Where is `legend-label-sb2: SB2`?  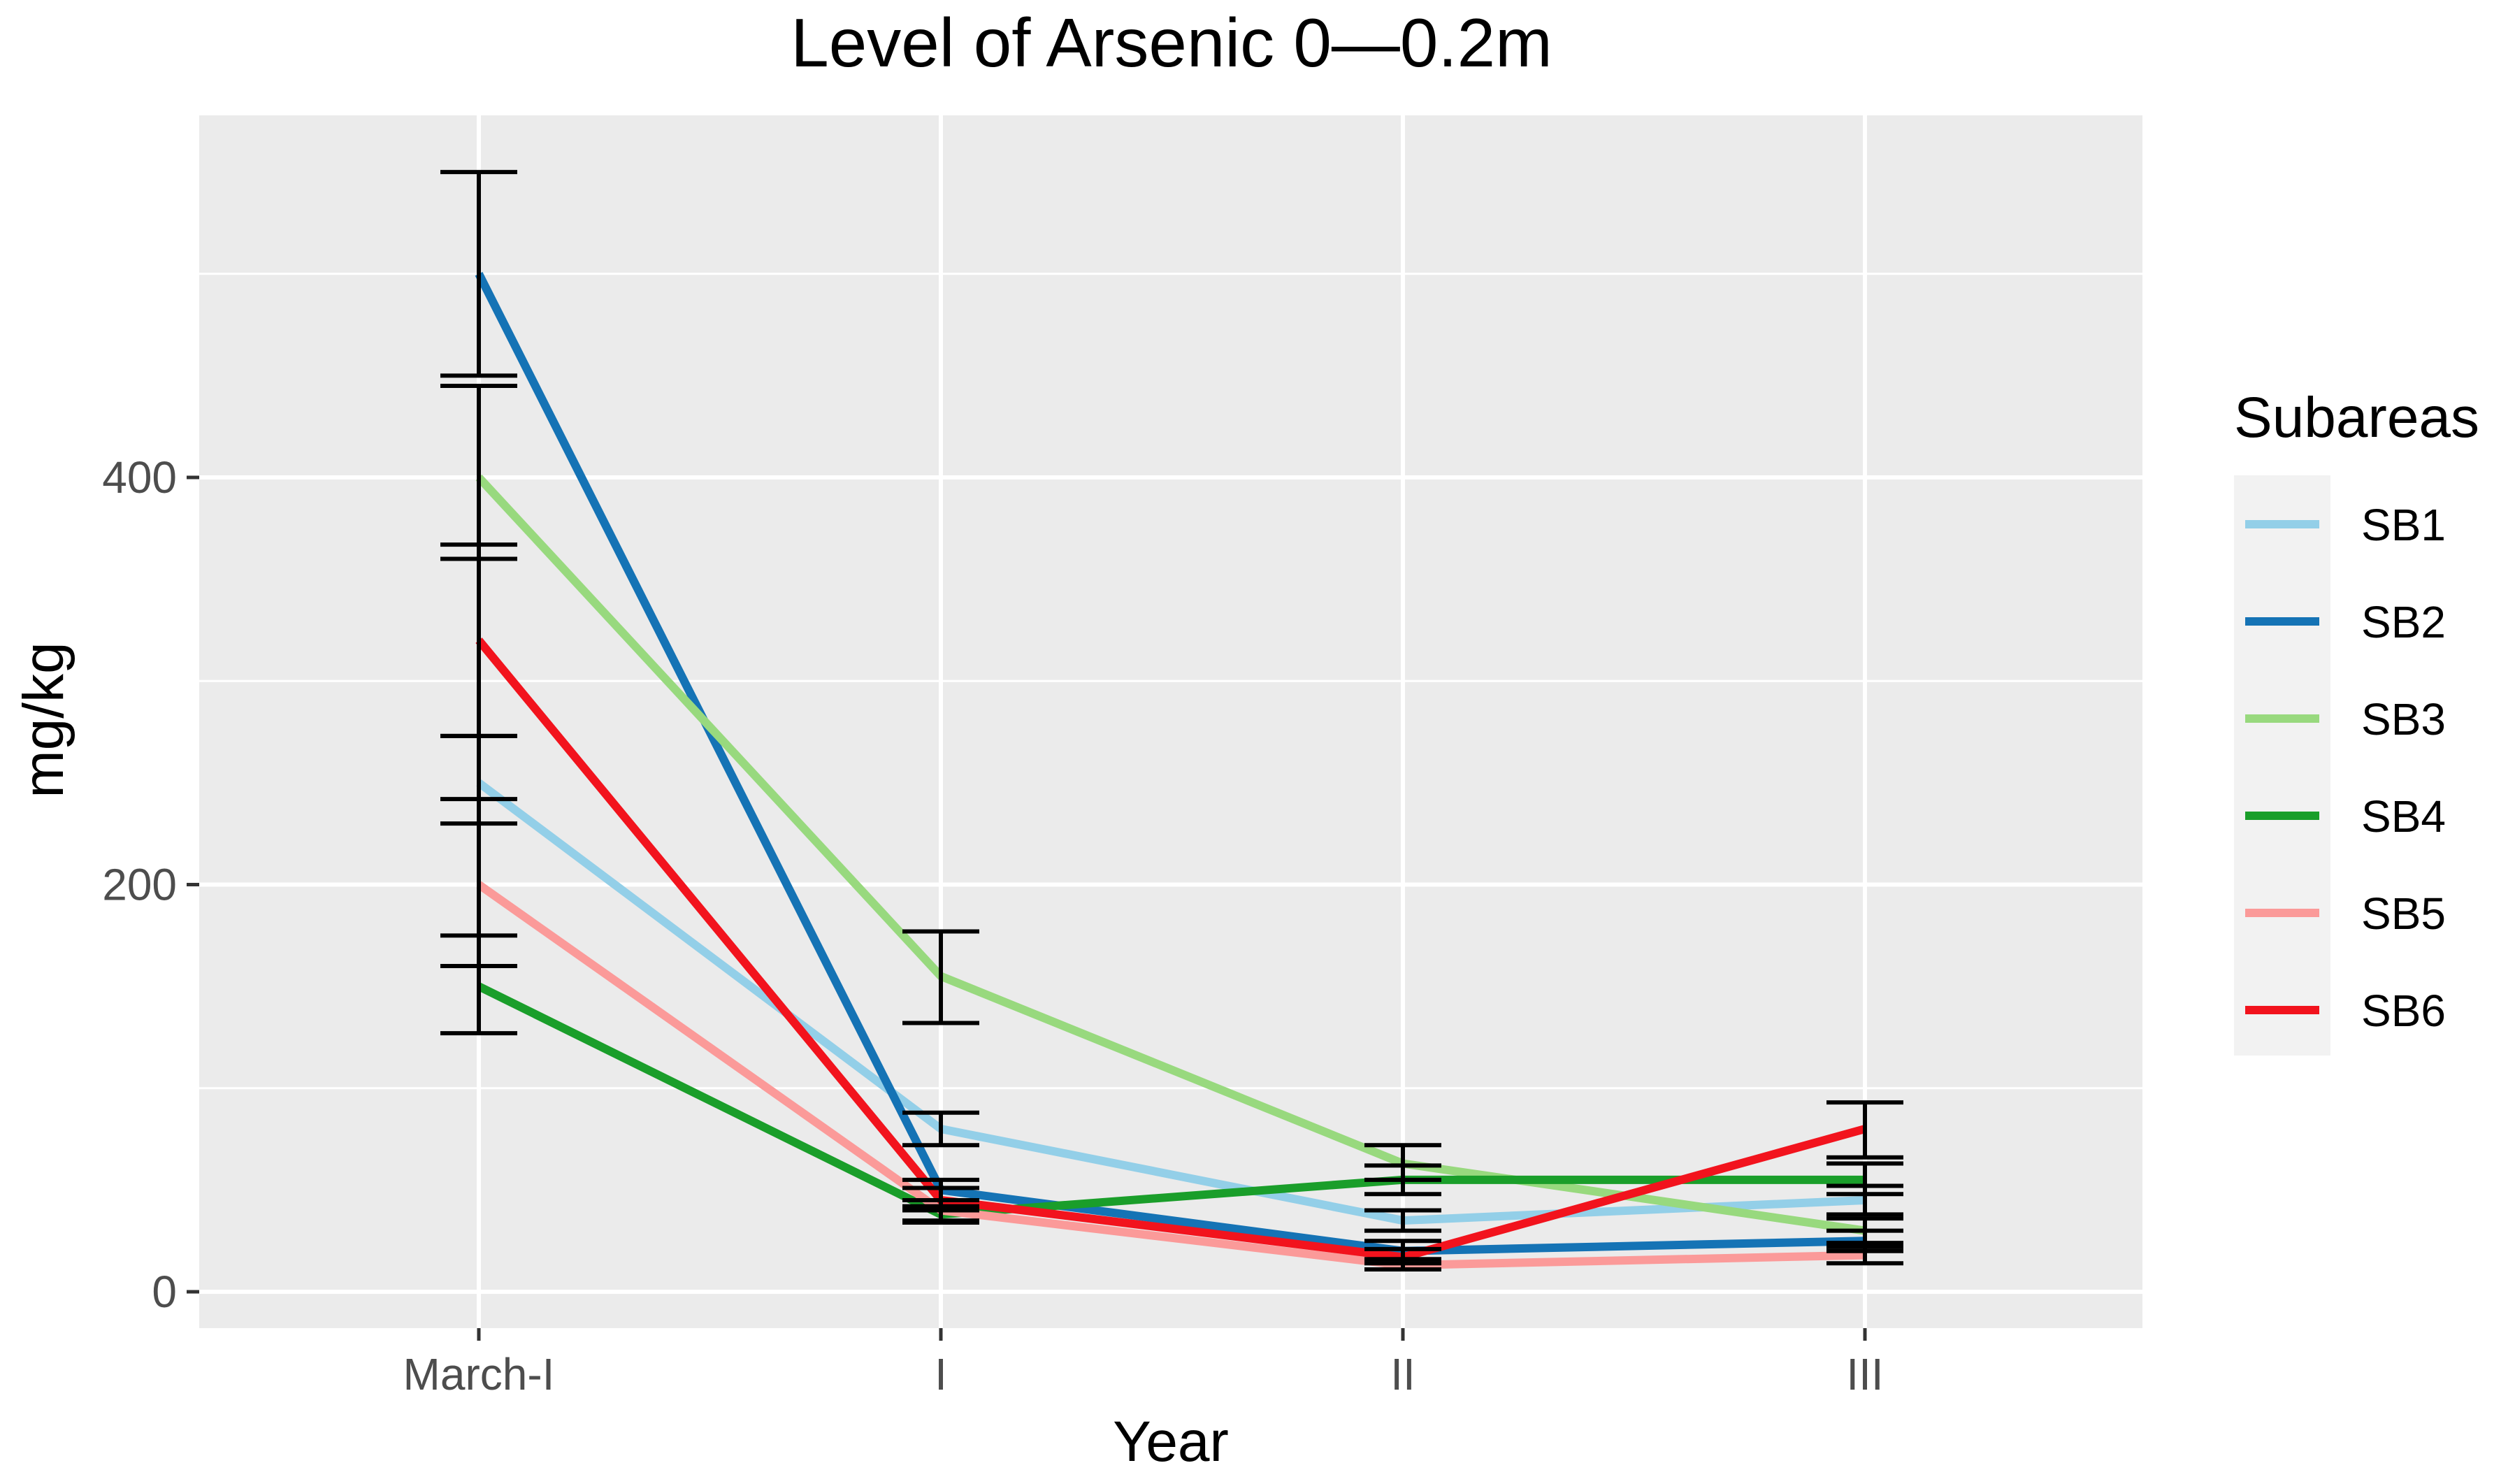
legend-label-sb2: SB2 is located at coordinates (2403, 622).